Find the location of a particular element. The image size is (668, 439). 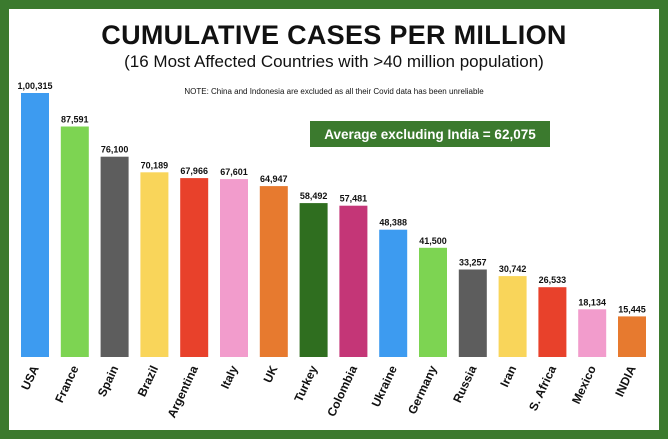

category-label: Spain is located at coordinates (108, 381).